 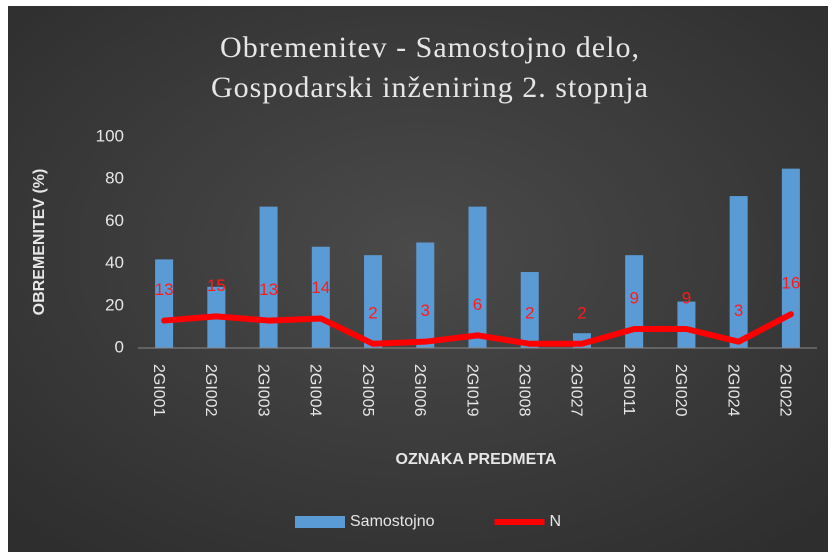 I want to click on x-tick-label: 2GI004, so click(x=315, y=390).